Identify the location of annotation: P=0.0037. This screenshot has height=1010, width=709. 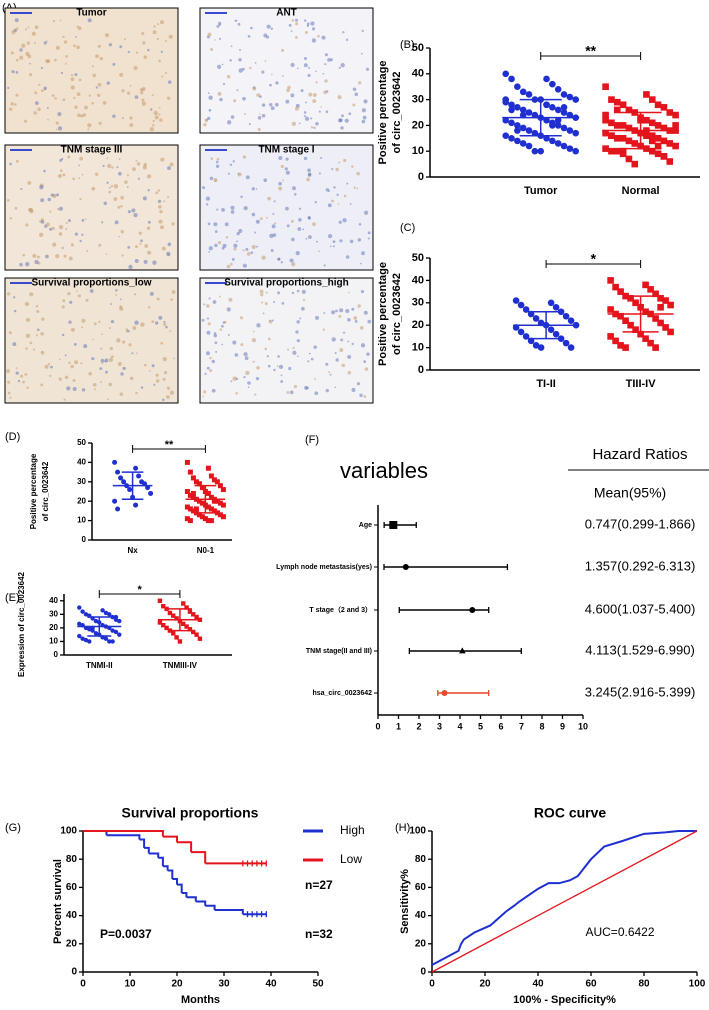
(126, 934).